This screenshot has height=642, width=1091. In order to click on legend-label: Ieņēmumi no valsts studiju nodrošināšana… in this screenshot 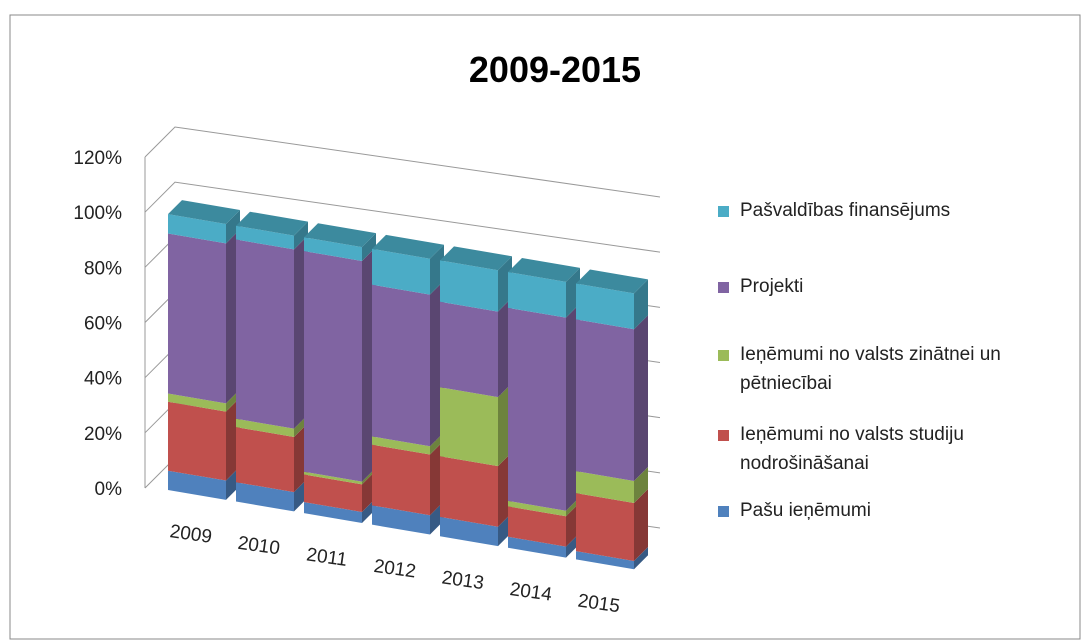, I will do `click(852, 449)`.